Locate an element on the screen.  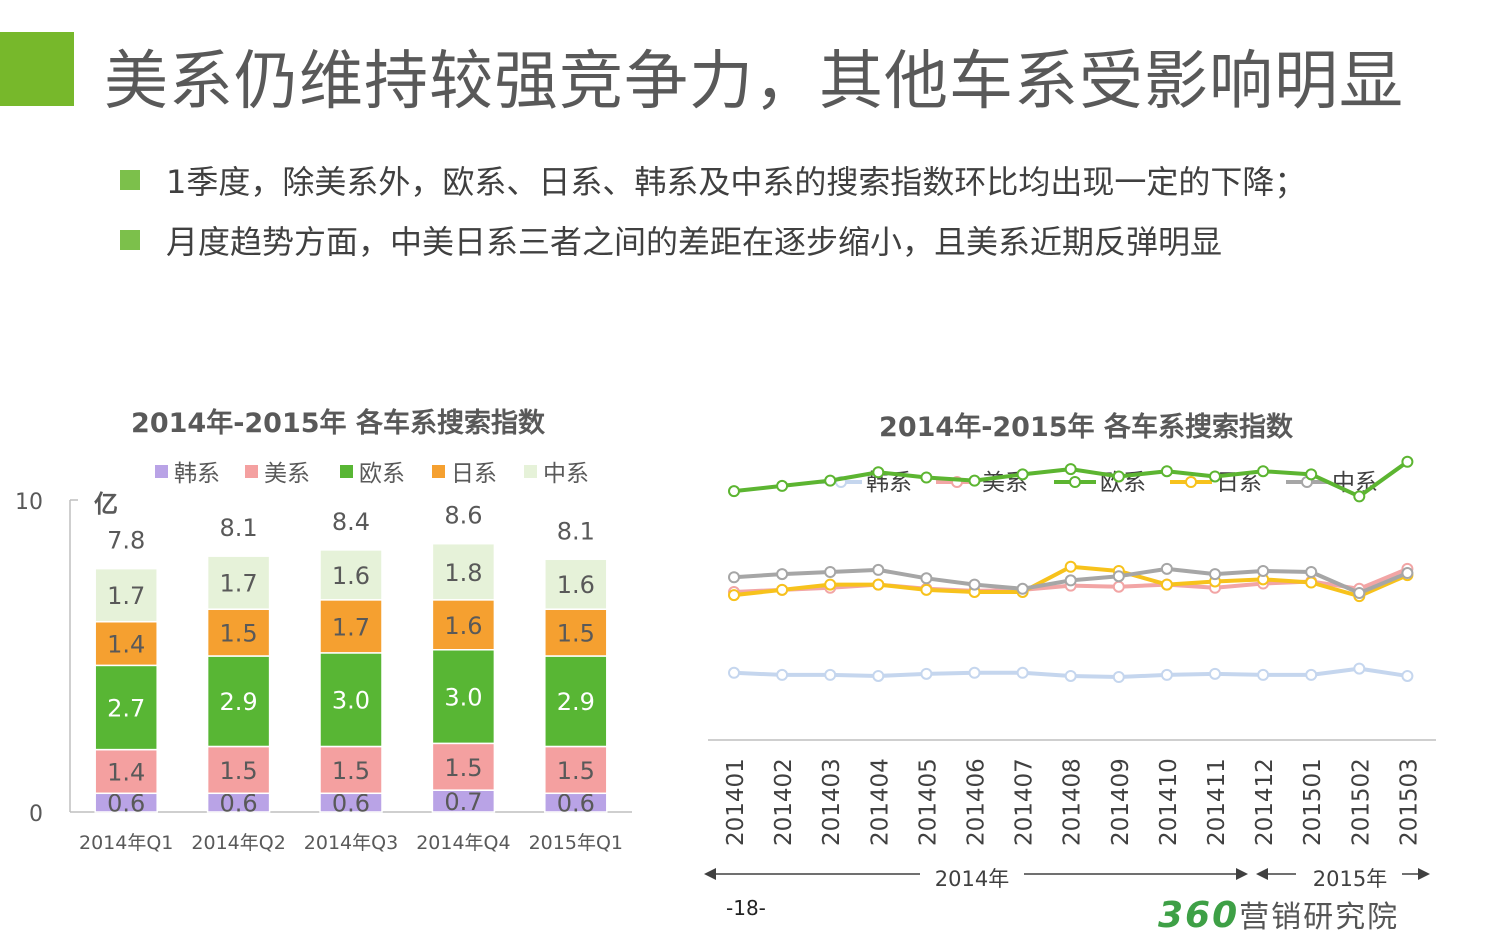
bullet-item: 月度趋势方面，中美日系三者之间的差距在逐步缩小，且美系近期反弹明显 is located at coordinates (713, 240).